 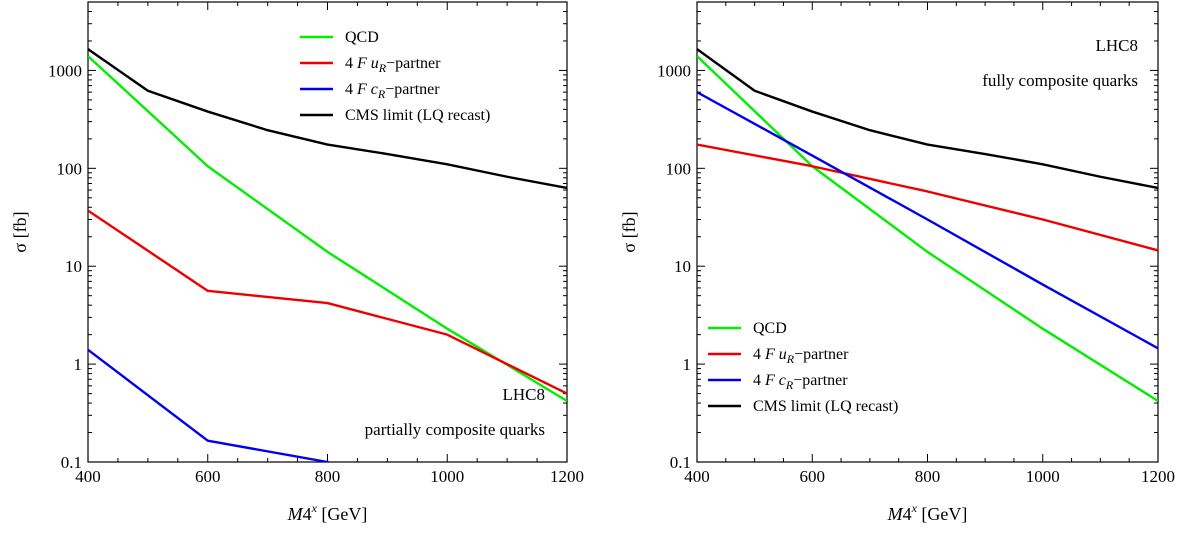 What do you see at coordinates (455, 412) in the screenshot?
I see `annotation: LHC8 partially composite quarks` at bounding box center [455, 412].